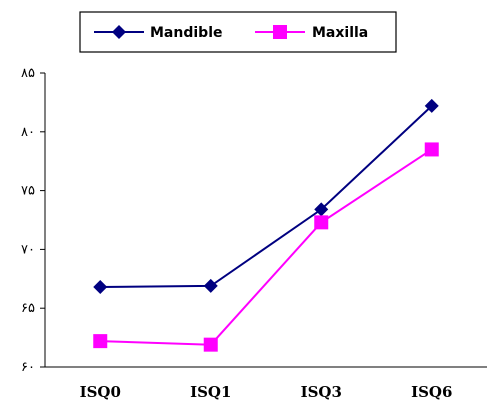 This screenshot has height=410, width=490. I want to click on legend-label-mandible: Mandible, so click(186, 33).